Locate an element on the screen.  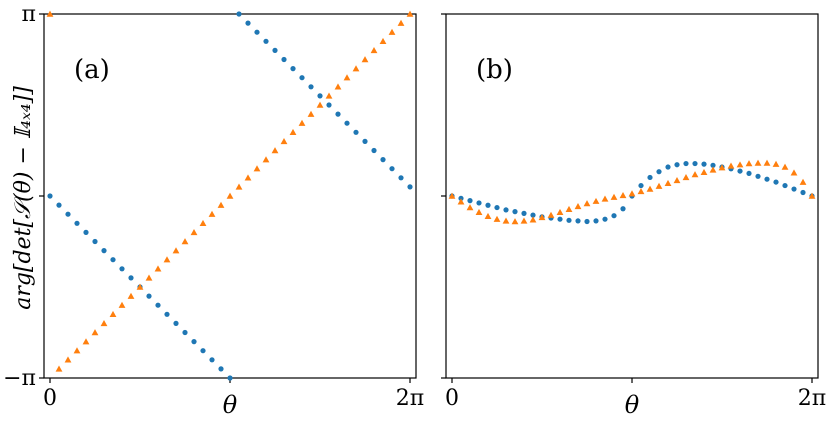
y-tick-label: −π is located at coordinates (19, 378).